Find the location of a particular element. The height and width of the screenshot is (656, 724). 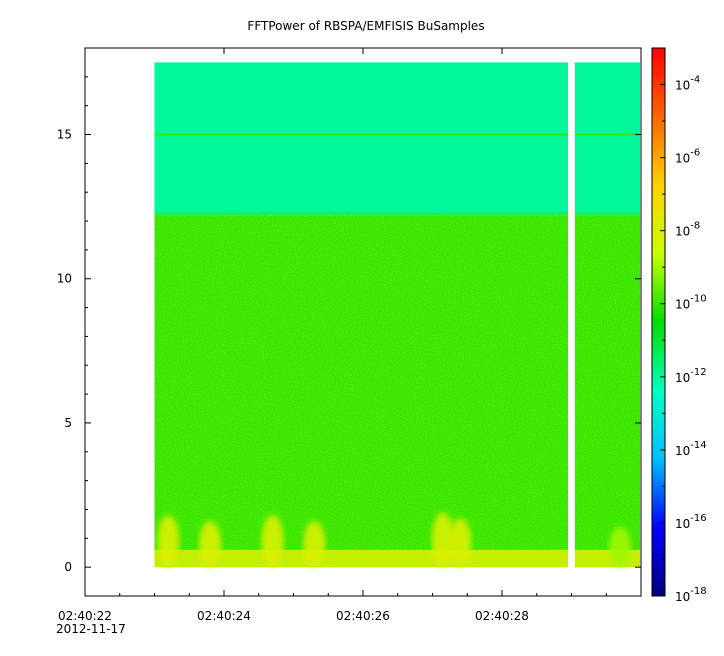

colorbar-gradient is located at coordinates (658, 322).